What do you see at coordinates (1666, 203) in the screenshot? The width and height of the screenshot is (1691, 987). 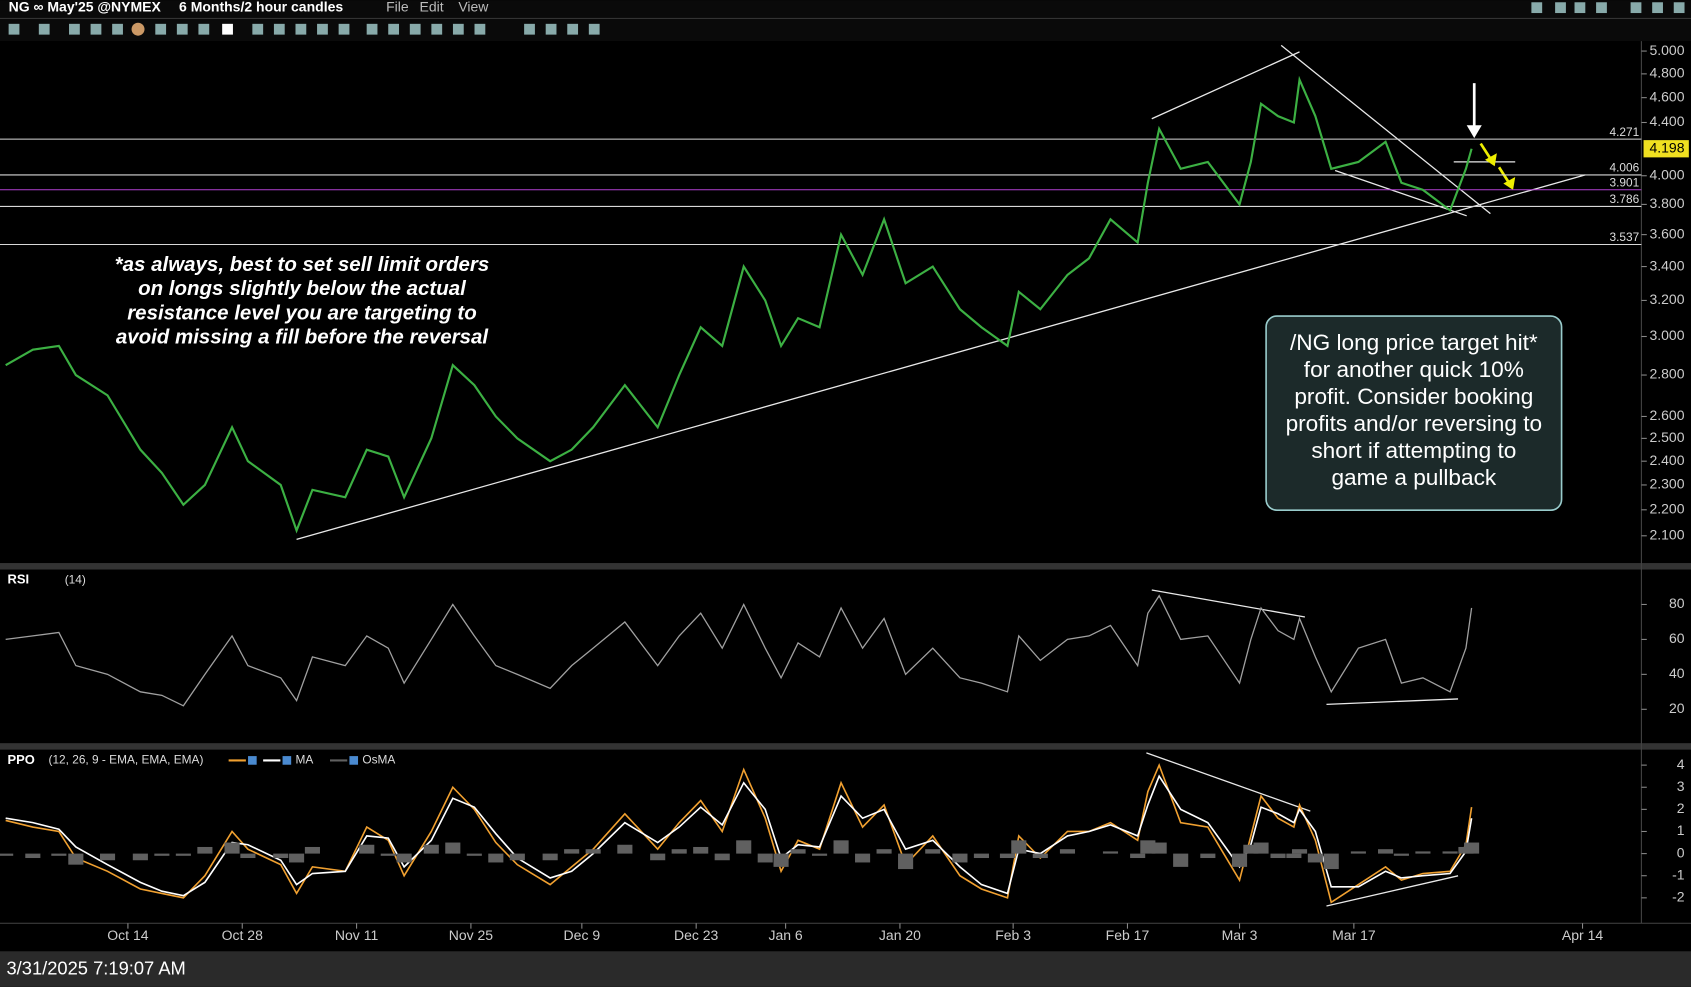 I see `y-tick-label: 3.800` at bounding box center [1666, 203].